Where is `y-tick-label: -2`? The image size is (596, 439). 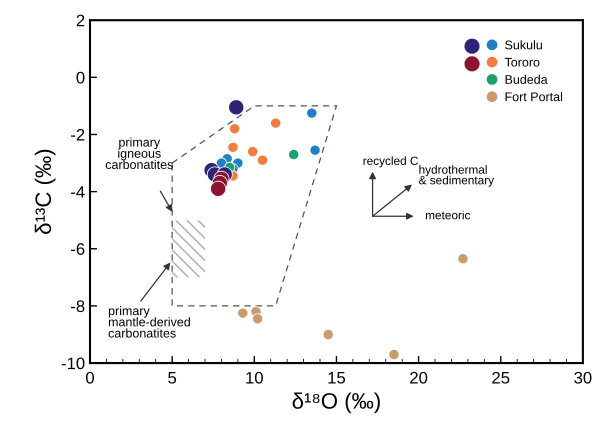
y-tick-label: -2 is located at coordinates (77, 134).